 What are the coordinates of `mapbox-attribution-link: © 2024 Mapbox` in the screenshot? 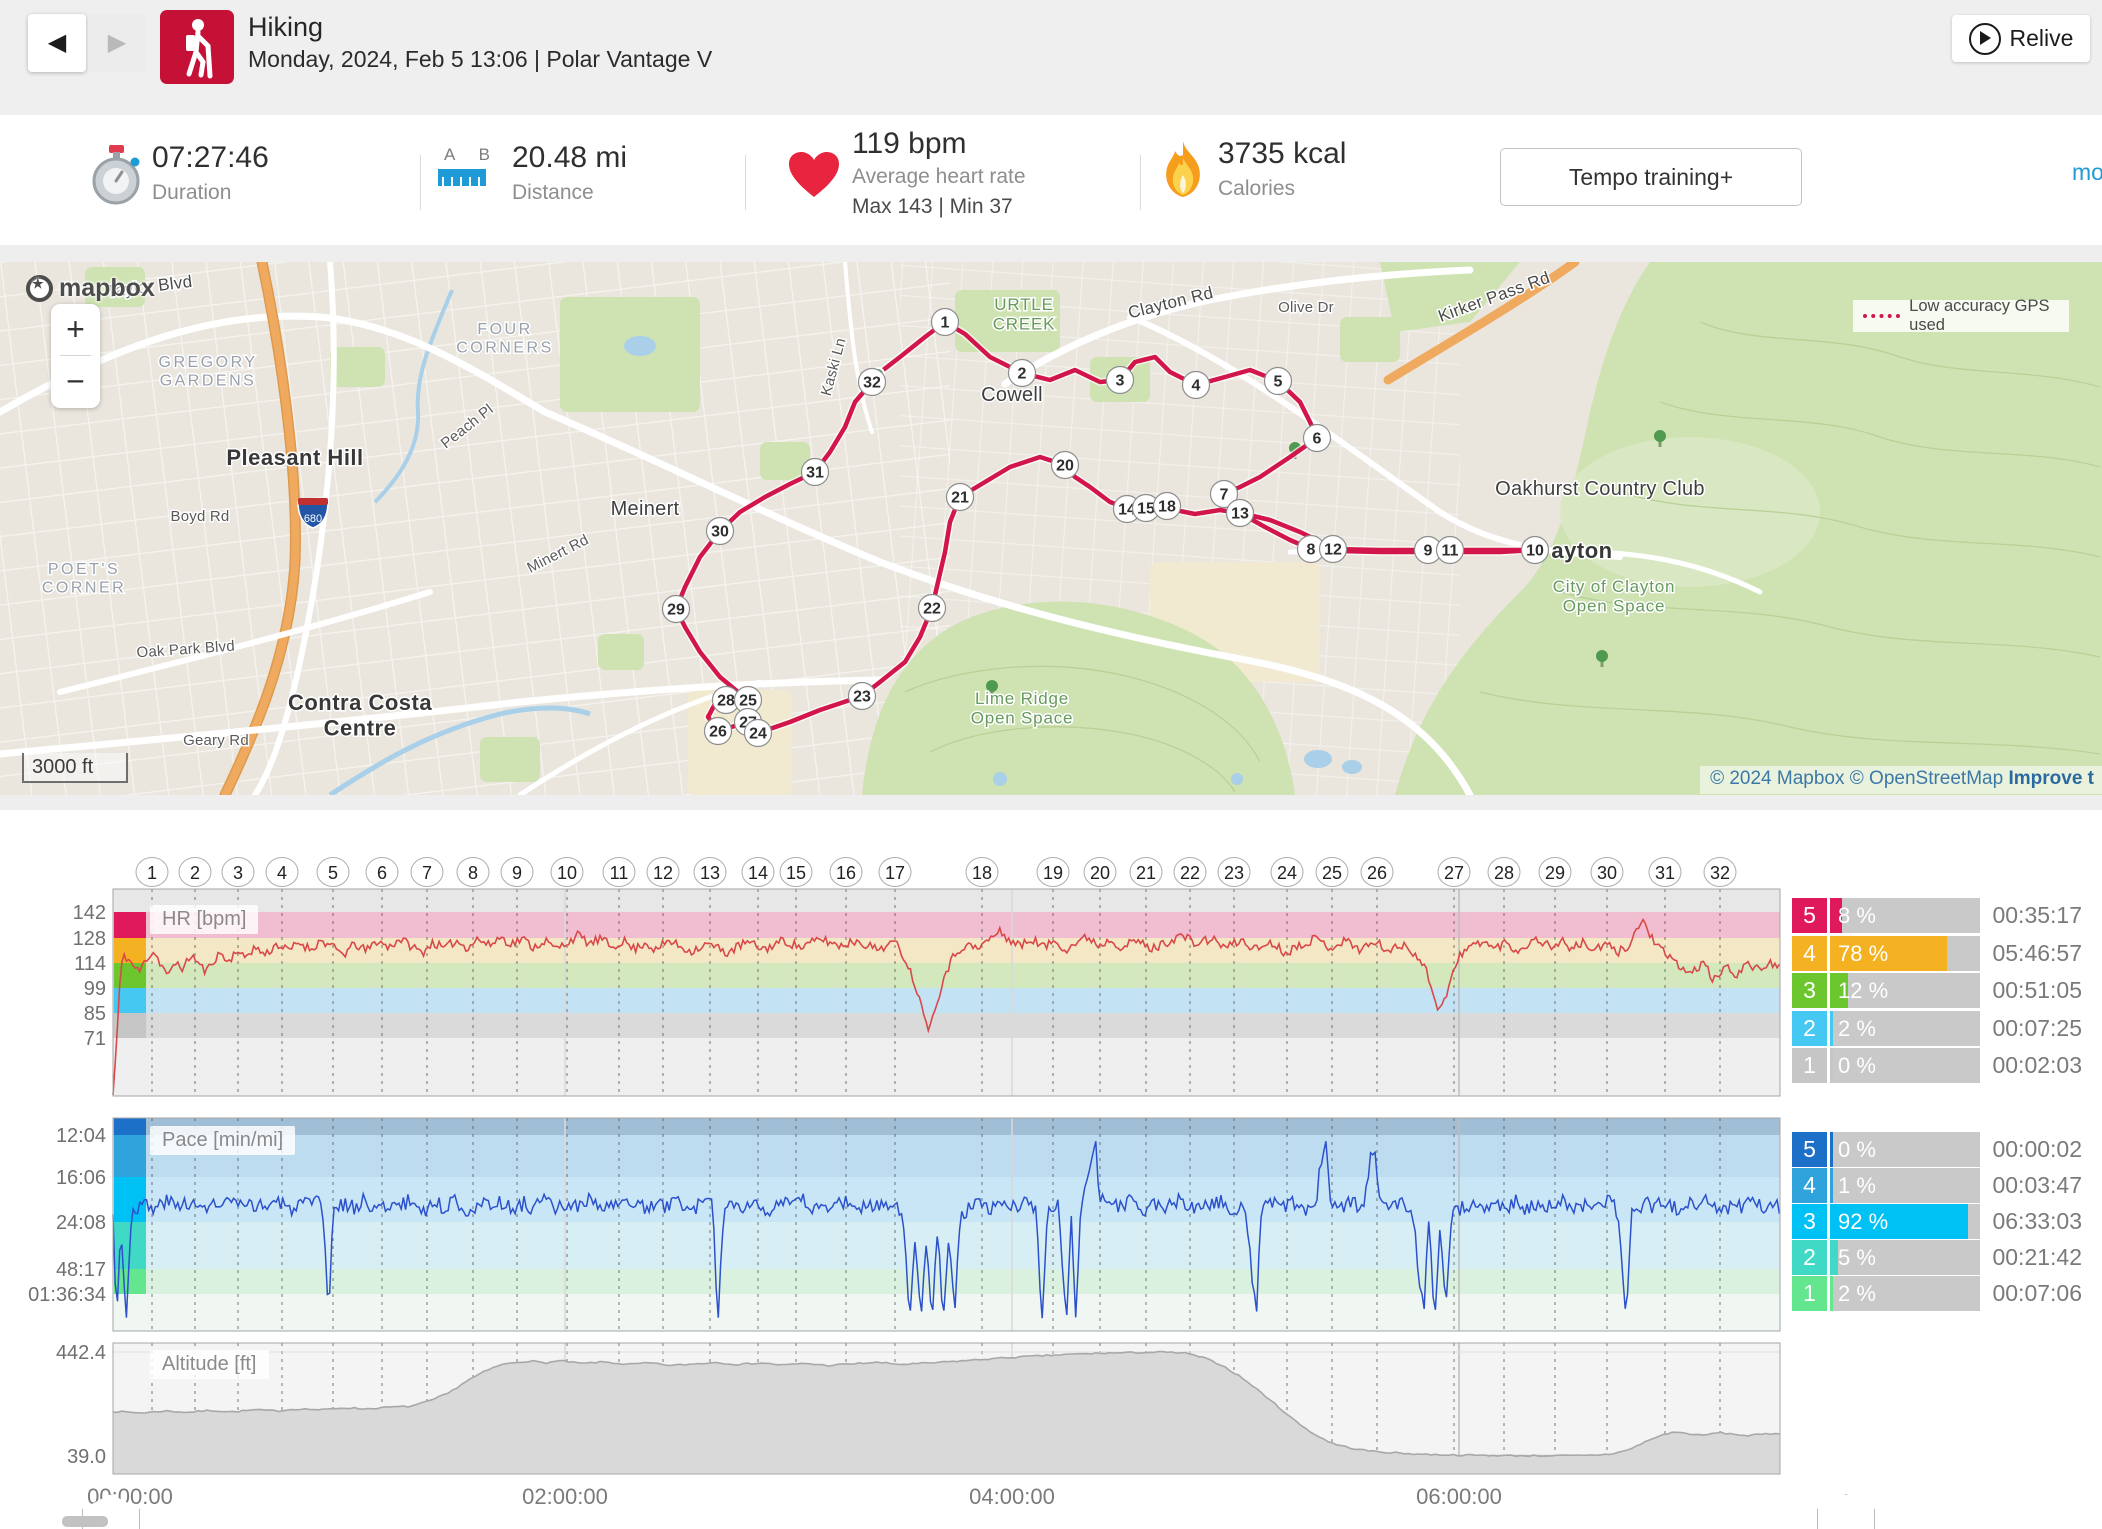 It's located at (1777, 778).